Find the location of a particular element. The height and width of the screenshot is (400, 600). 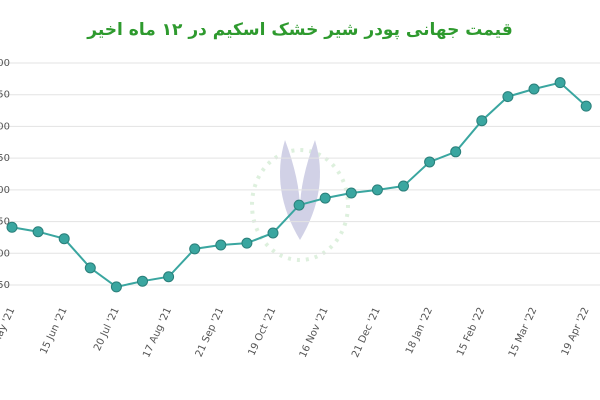

x-tick-label: 19 Oct '21 is located at coordinates (263, 332).